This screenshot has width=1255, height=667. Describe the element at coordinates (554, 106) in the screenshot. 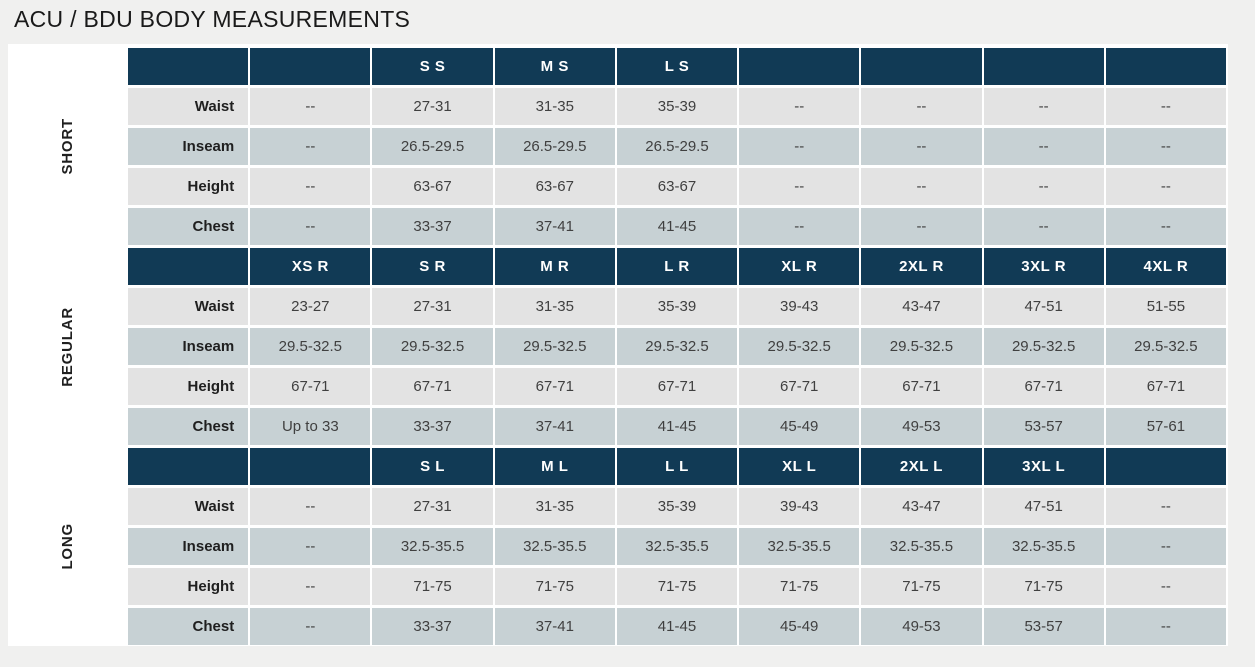

I see `measurement-cell: 31-35` at that location.